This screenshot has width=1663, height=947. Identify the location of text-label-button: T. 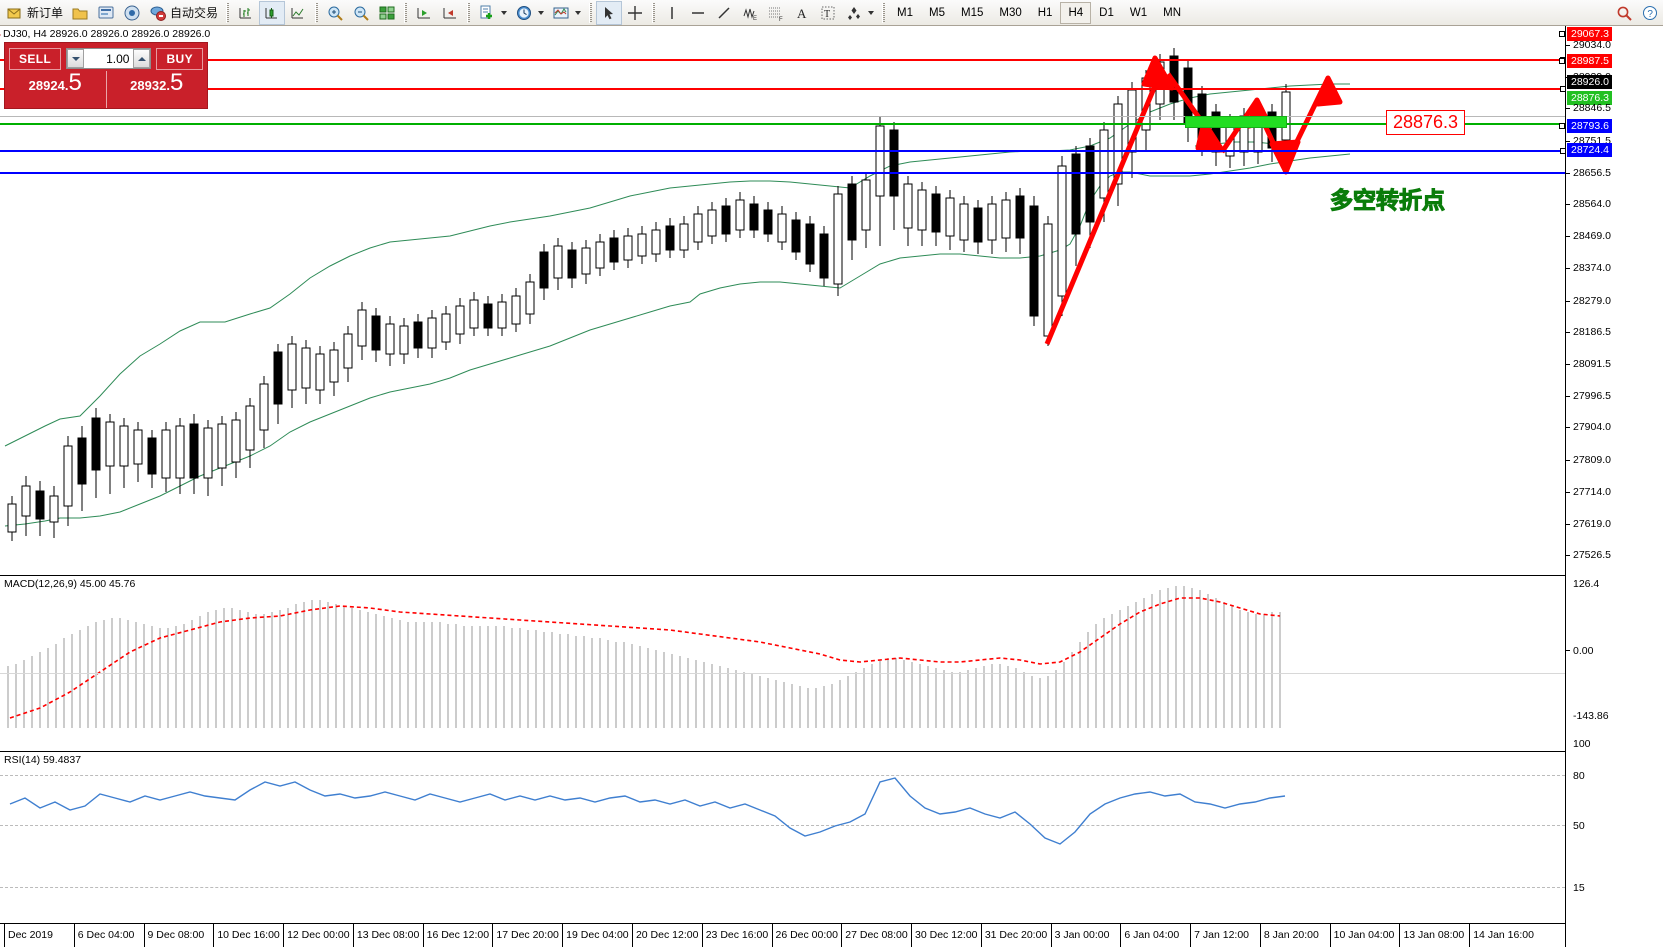
(828, 13).